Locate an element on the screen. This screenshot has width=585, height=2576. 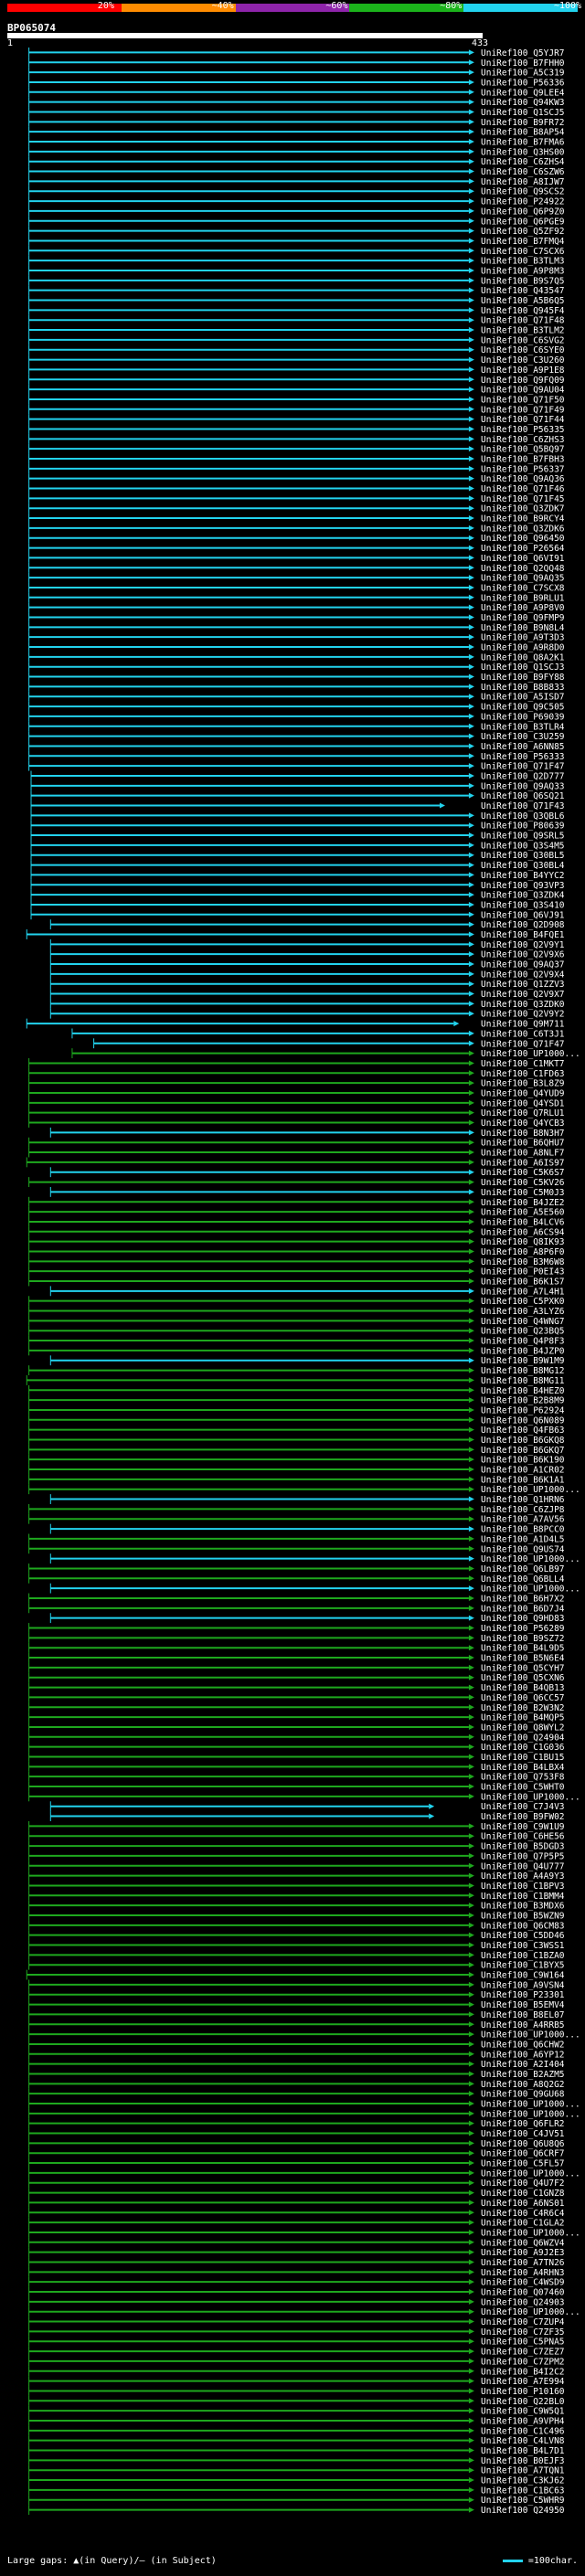
hit-row: UniRef100_Q5BQ97 is located at coordinates (297, 449).